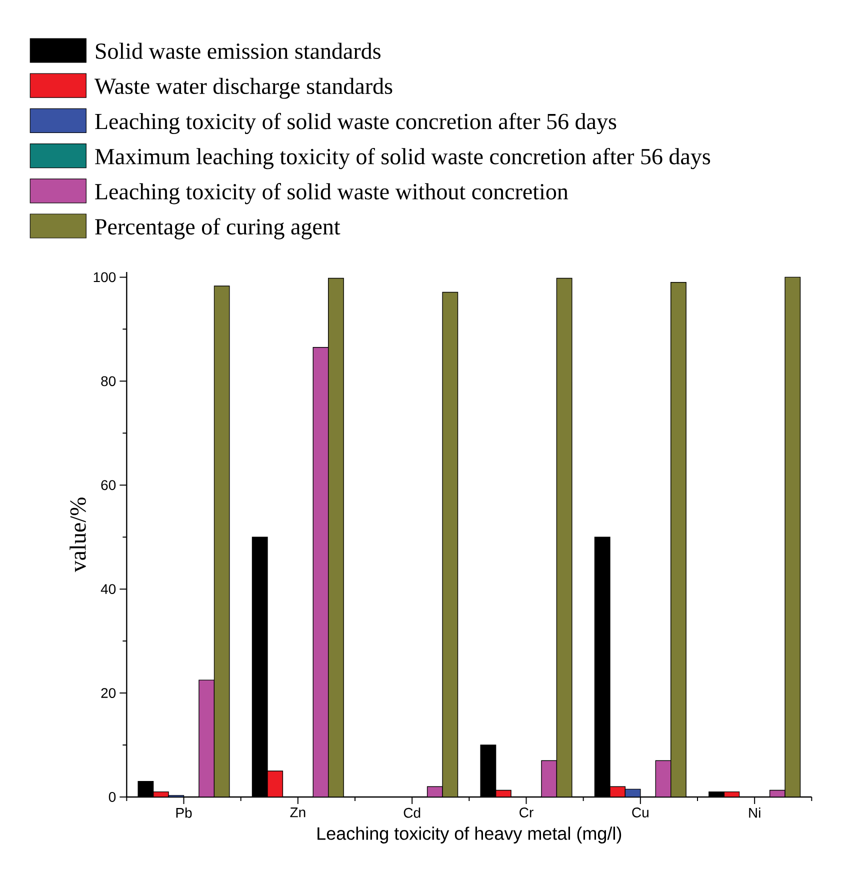  Describe the element at coordinates (105, 277) in the screenshot. I see `y-tick-label: 100` at that location.